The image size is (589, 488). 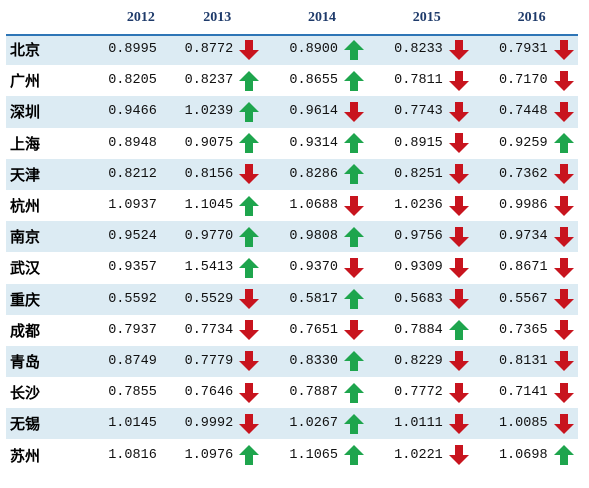 I want to click on value-cell: 0.8655, so click(x=301, y=81).